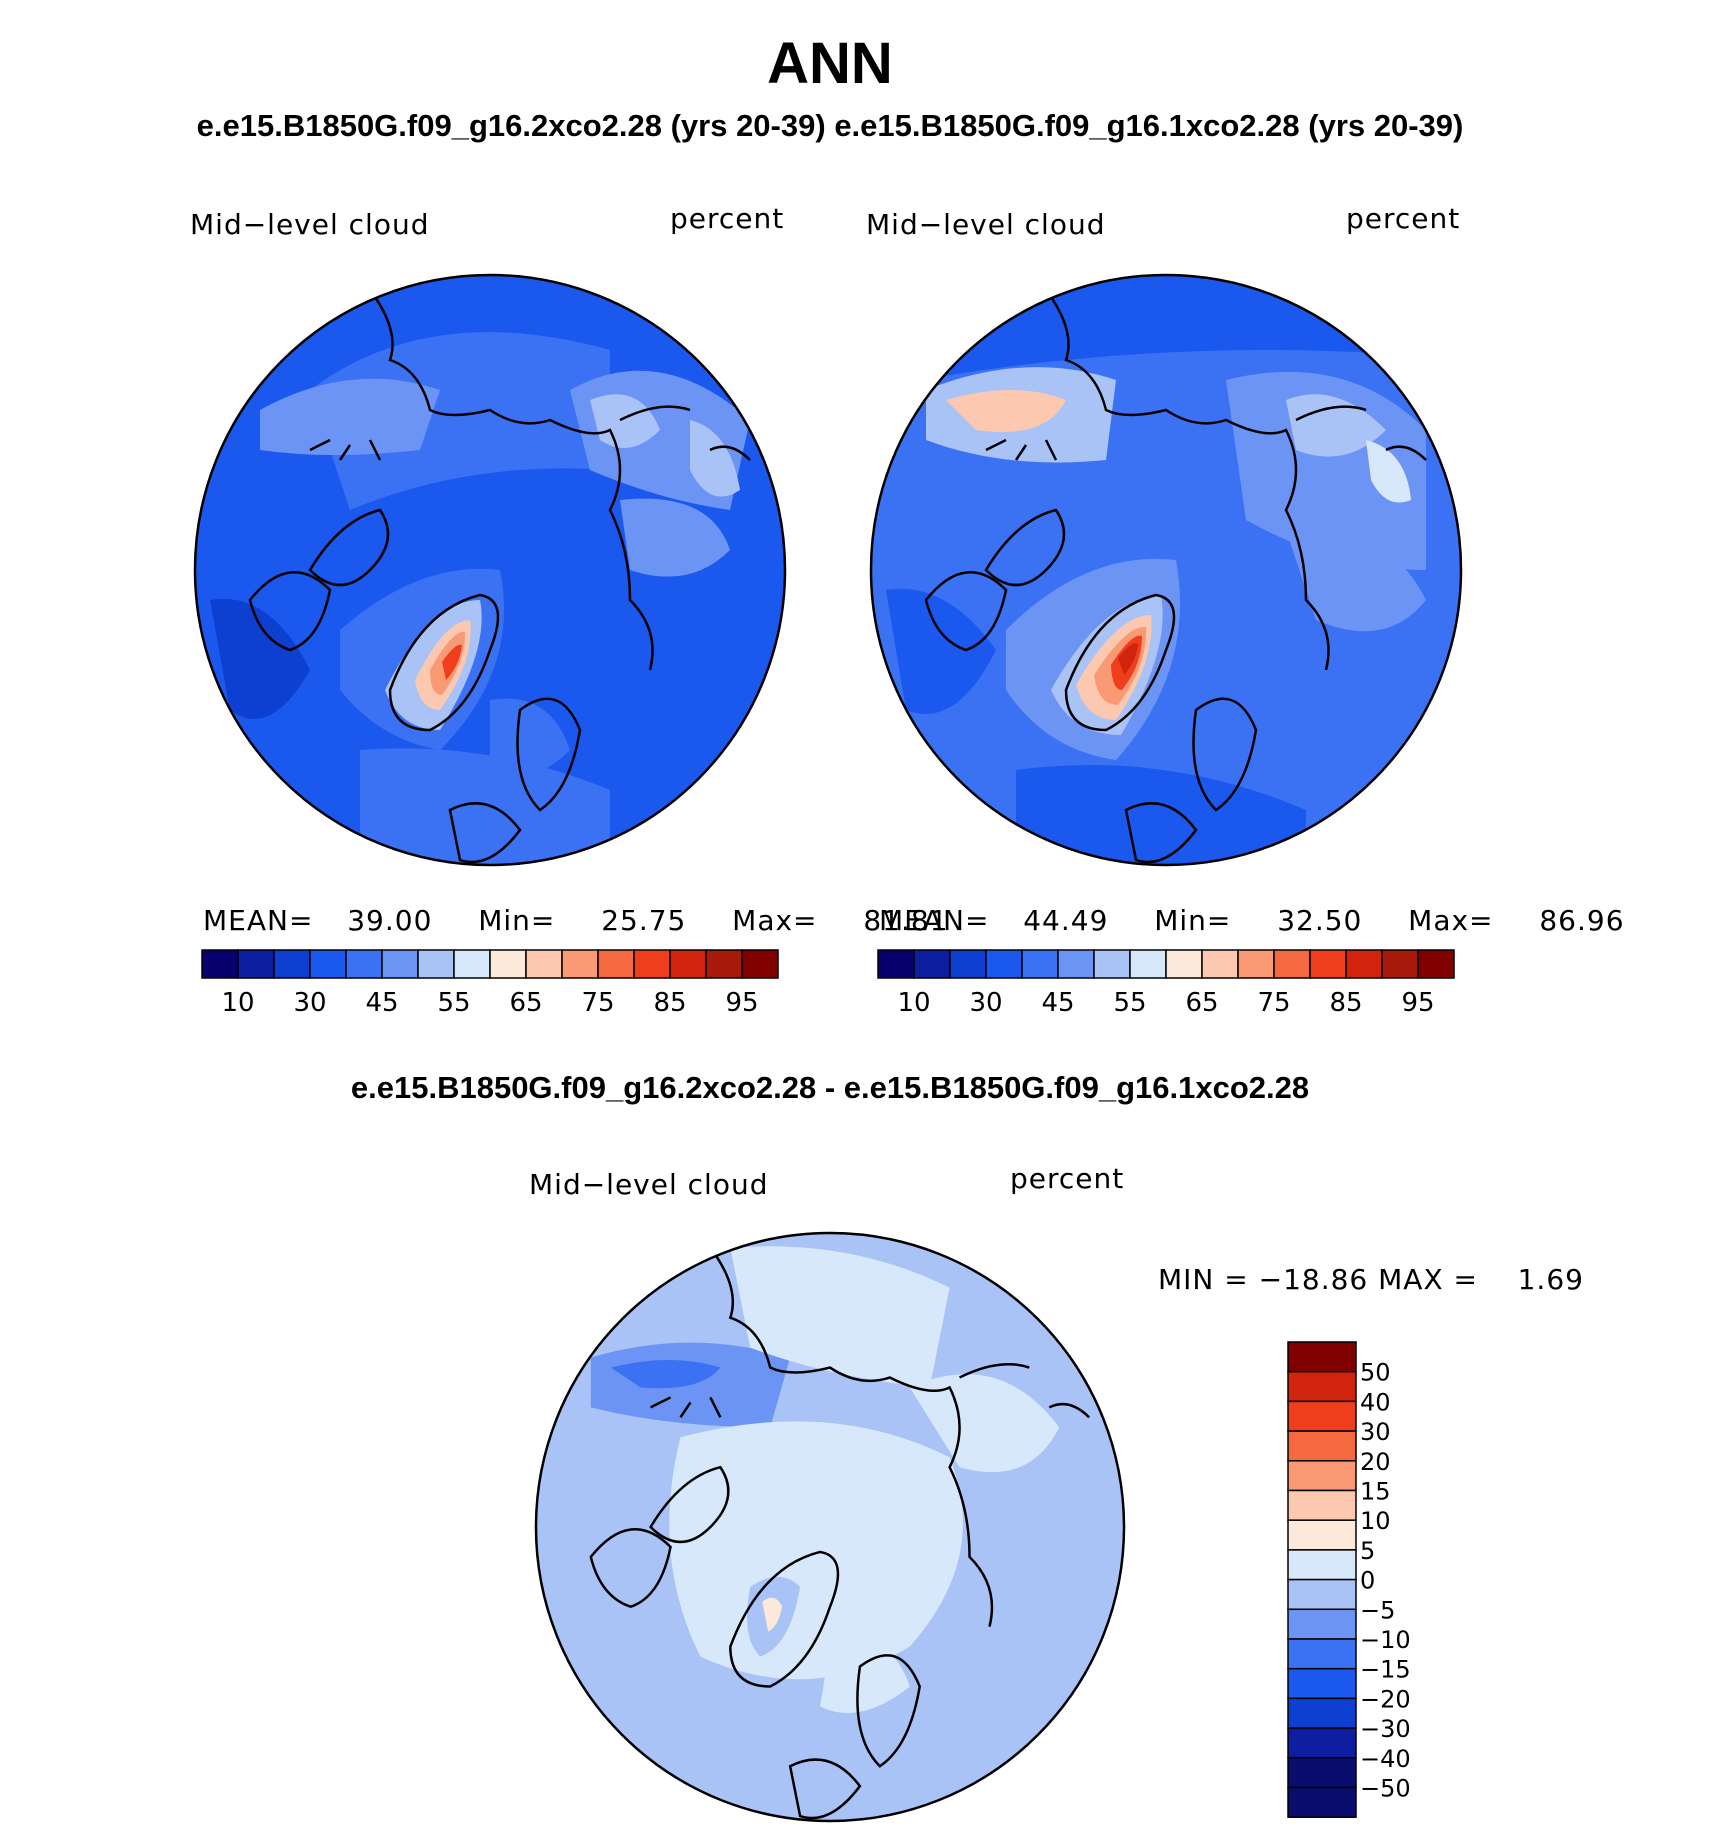 The image size is (1710, 1839). Describe the element at coordinates (576, 920) in the screenshot. I see `panel1-stats: MEAN= 39.00 Min= 25.75 Max= 81.81` at that location.